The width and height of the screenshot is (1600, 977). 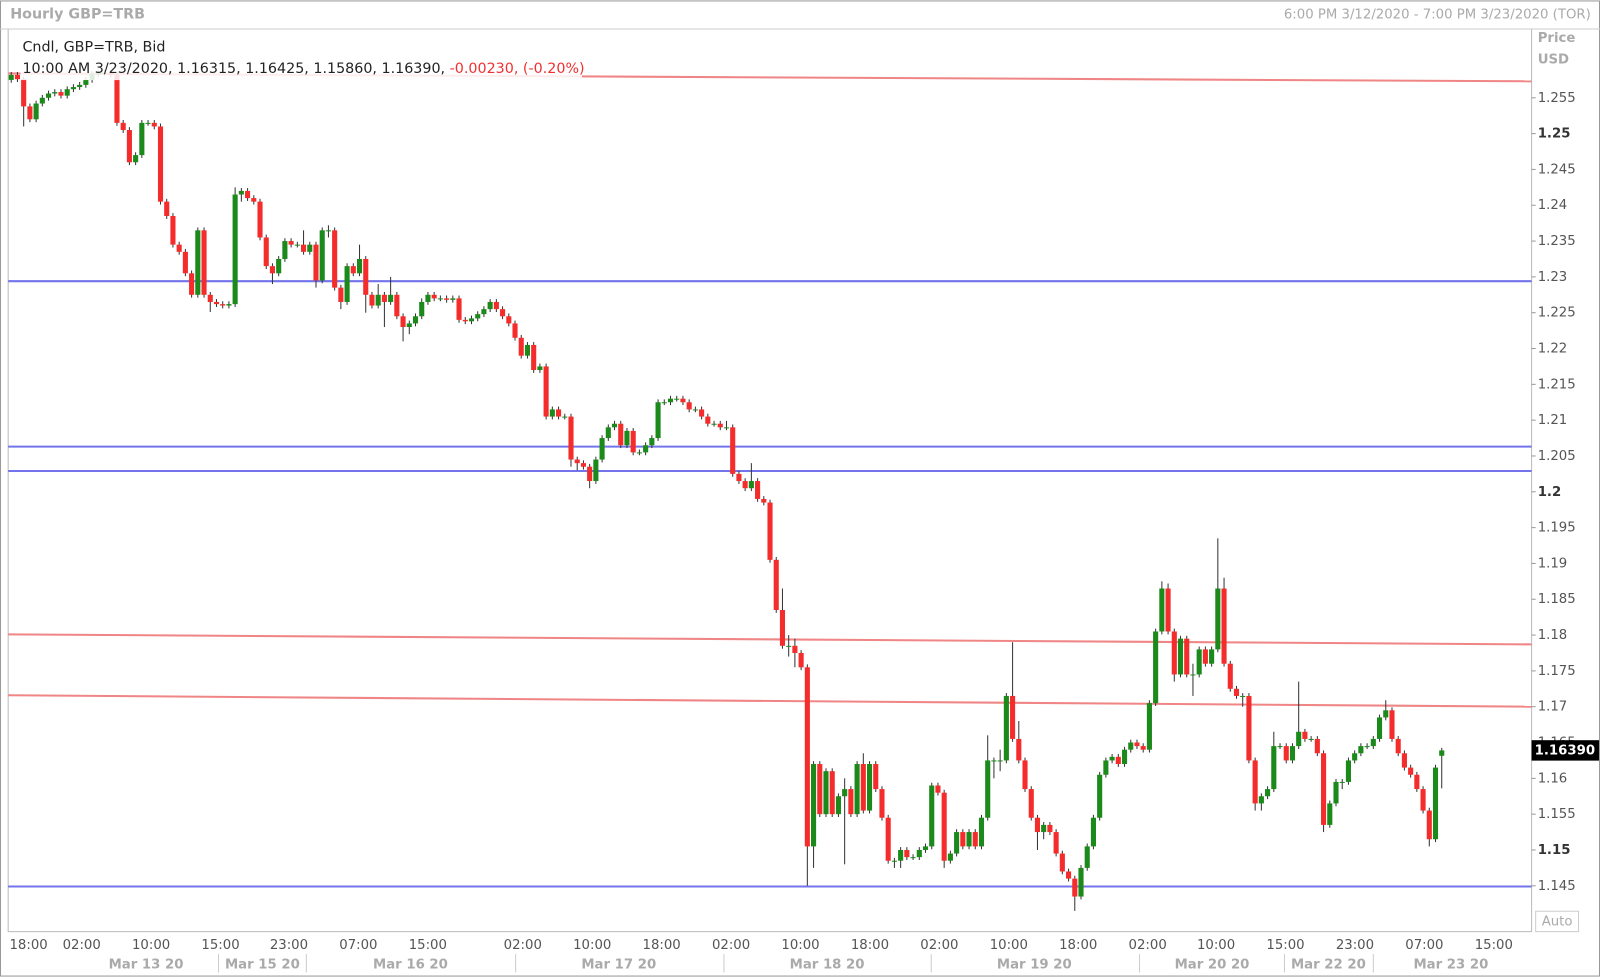 What do you see at coordinates (220, 945) in the screenshot?
I see `x-tick-label: 15:00` at bounding box center [220, 945].